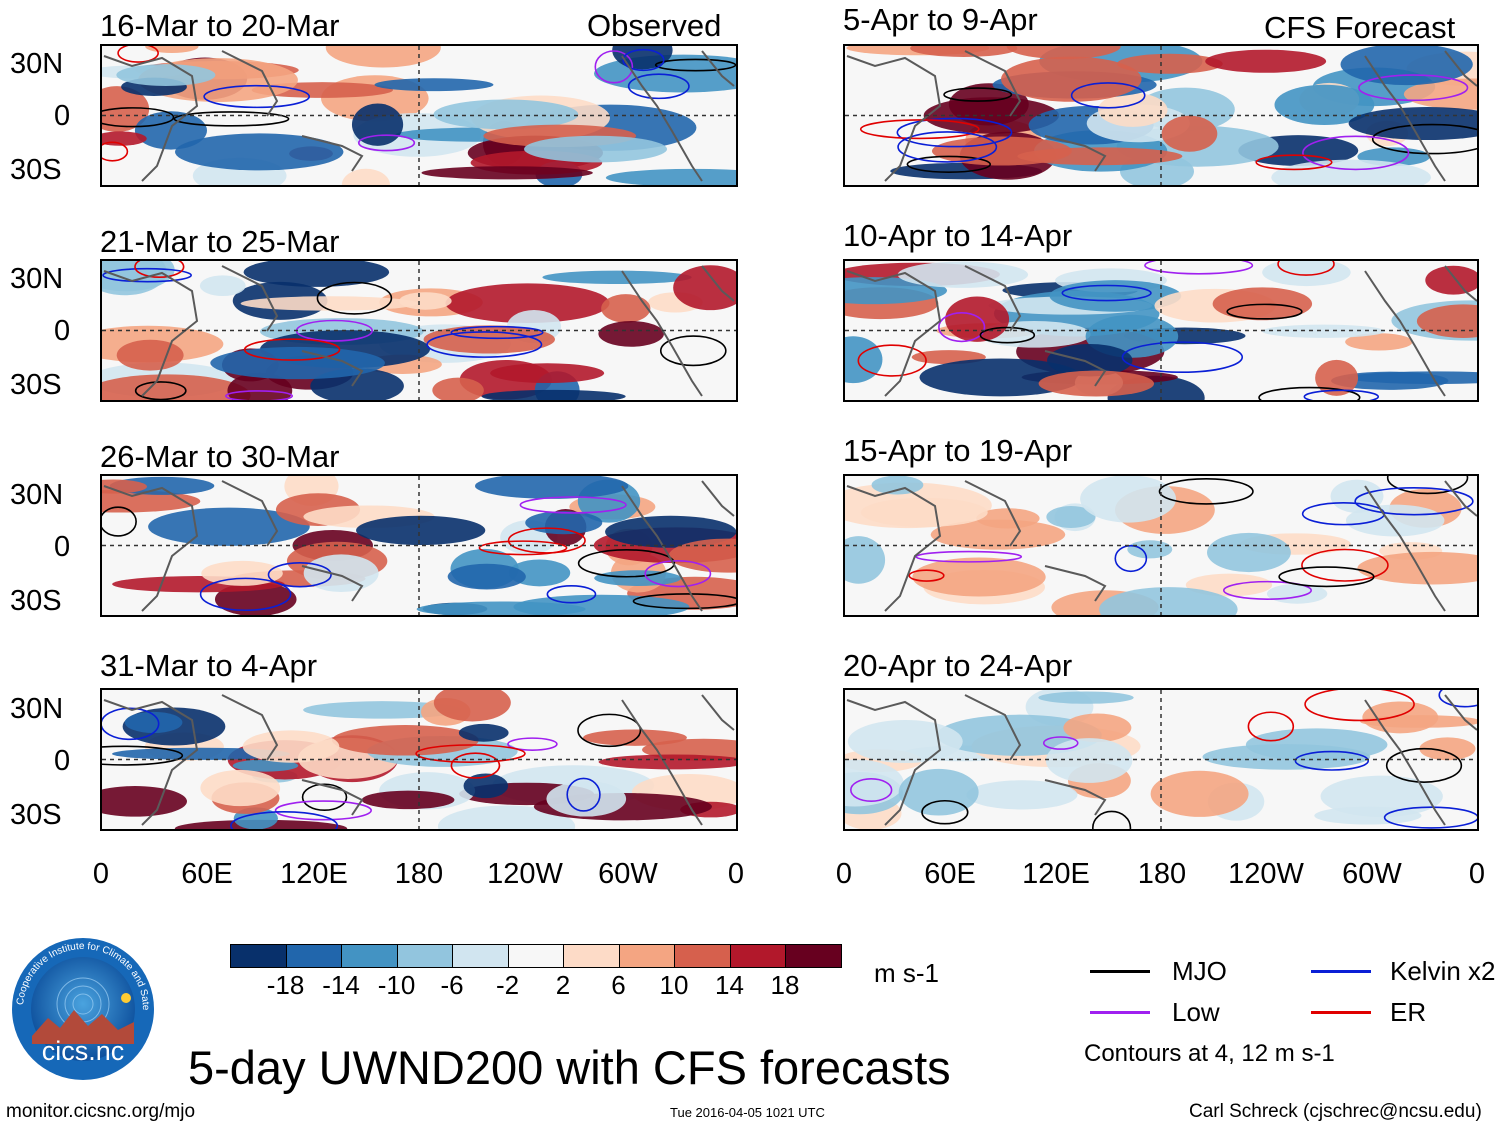 This screenshot has height=1127, width=1510. I want to click on panel-title-fc-4: 20-Apr to 24-Apr, so click(958, 665).